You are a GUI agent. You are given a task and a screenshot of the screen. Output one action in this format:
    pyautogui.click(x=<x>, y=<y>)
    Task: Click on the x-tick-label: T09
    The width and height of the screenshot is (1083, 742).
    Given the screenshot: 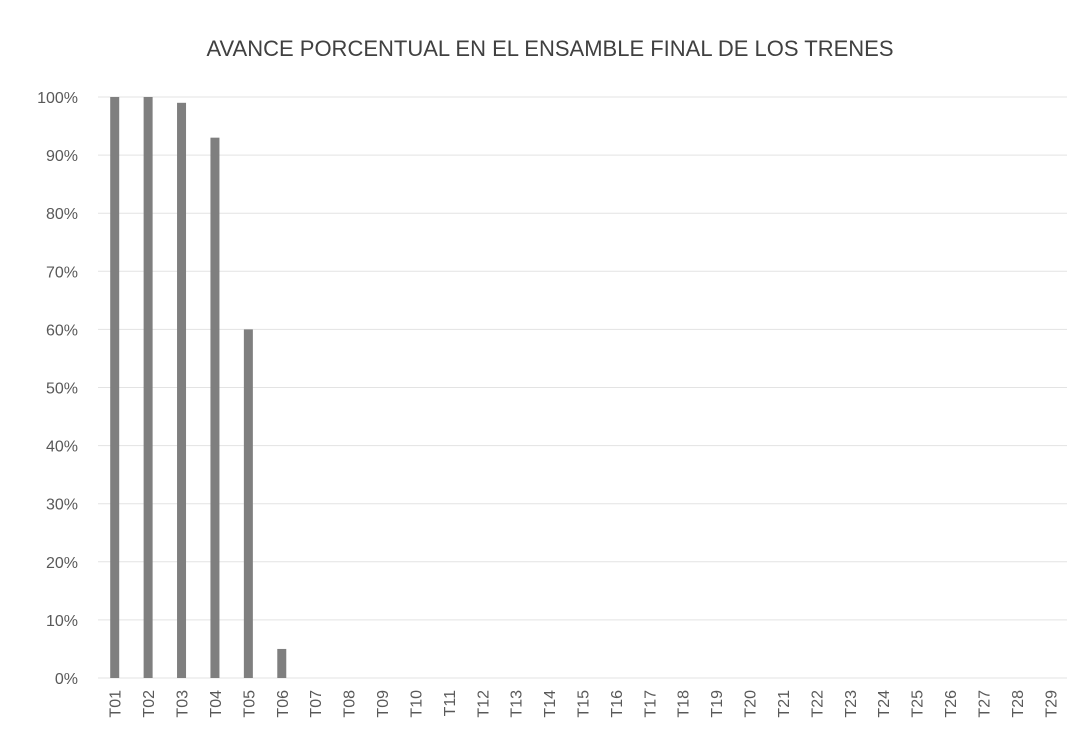 What is the action you would take?
    pyautogui.click(x=383, y=704)
    